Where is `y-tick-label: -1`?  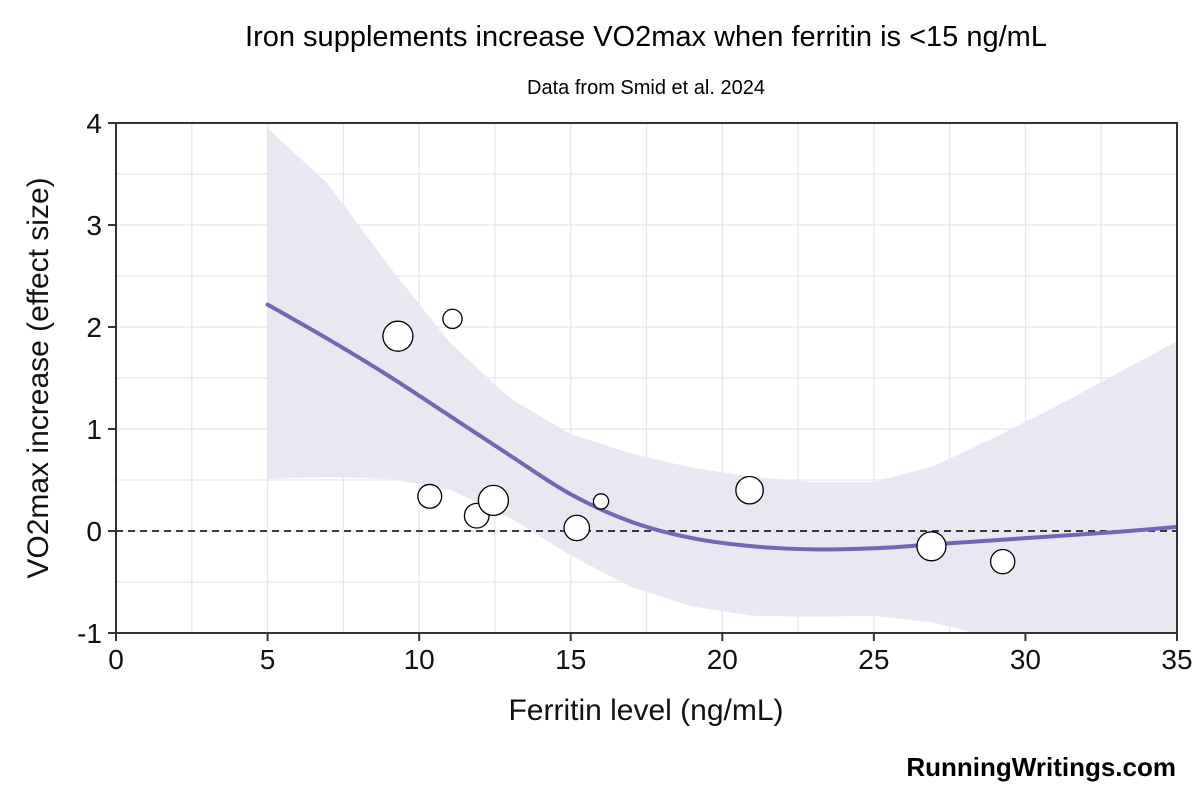
y-tick-label: -1 is located at coordinates (89, 633).